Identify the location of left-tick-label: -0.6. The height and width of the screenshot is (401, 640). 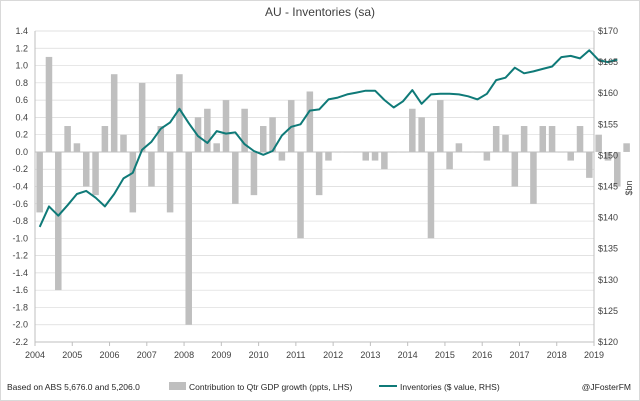
(20, 204).